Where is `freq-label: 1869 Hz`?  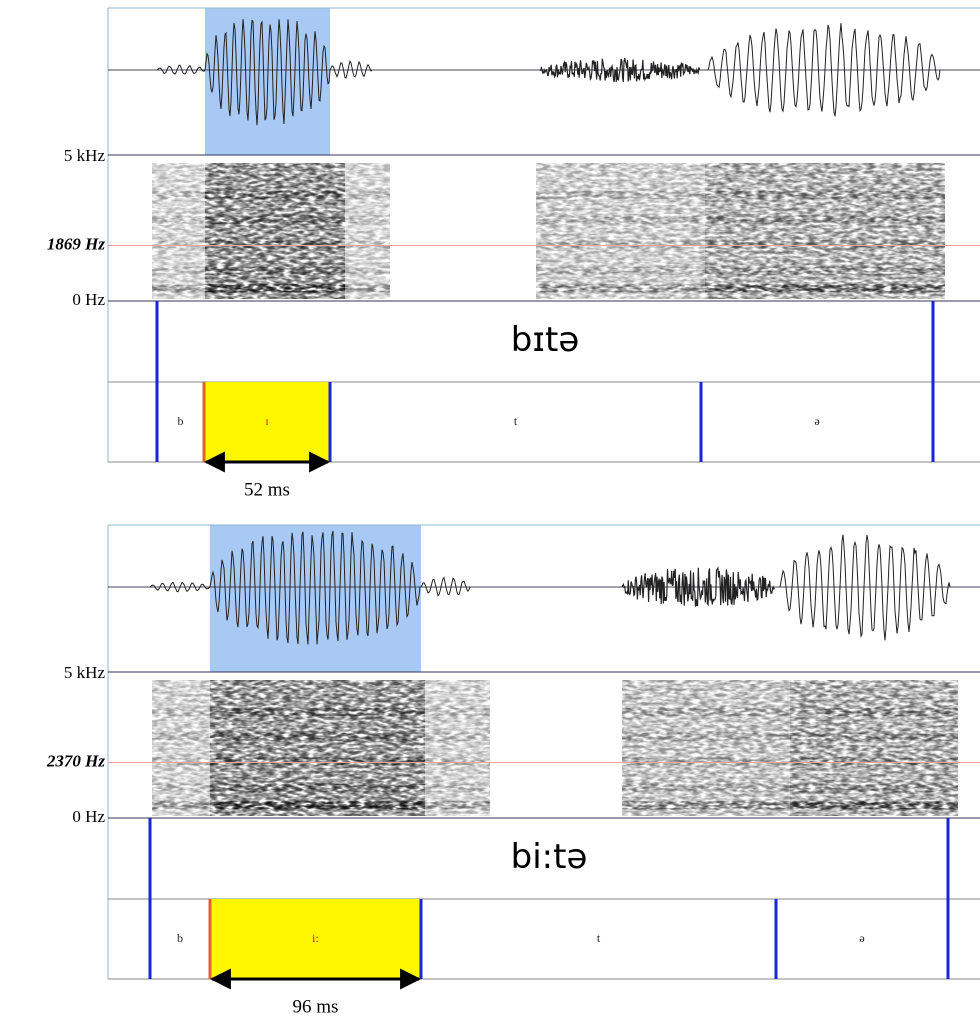
freq-label: 1869 Hz is located at coordinates (76, 243).